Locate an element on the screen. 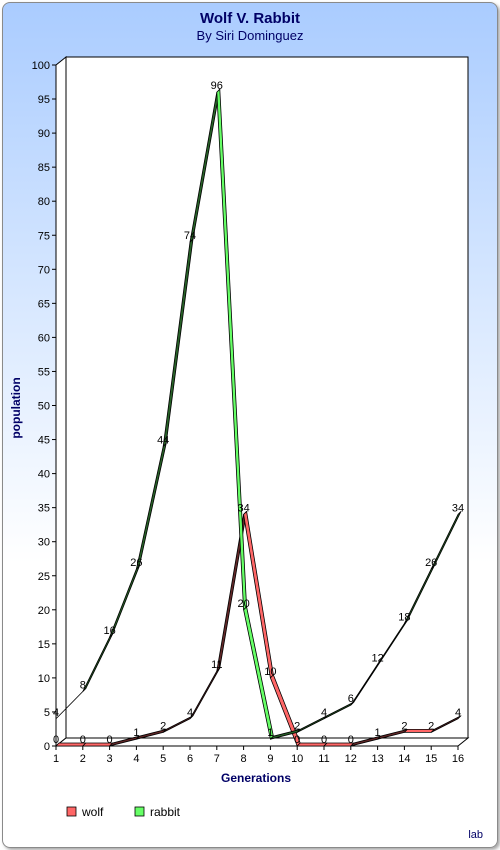 Image resolution: width=500 pixels, height=850 pixels. x-tick-label: 13 is located at coordinates (377, 759).